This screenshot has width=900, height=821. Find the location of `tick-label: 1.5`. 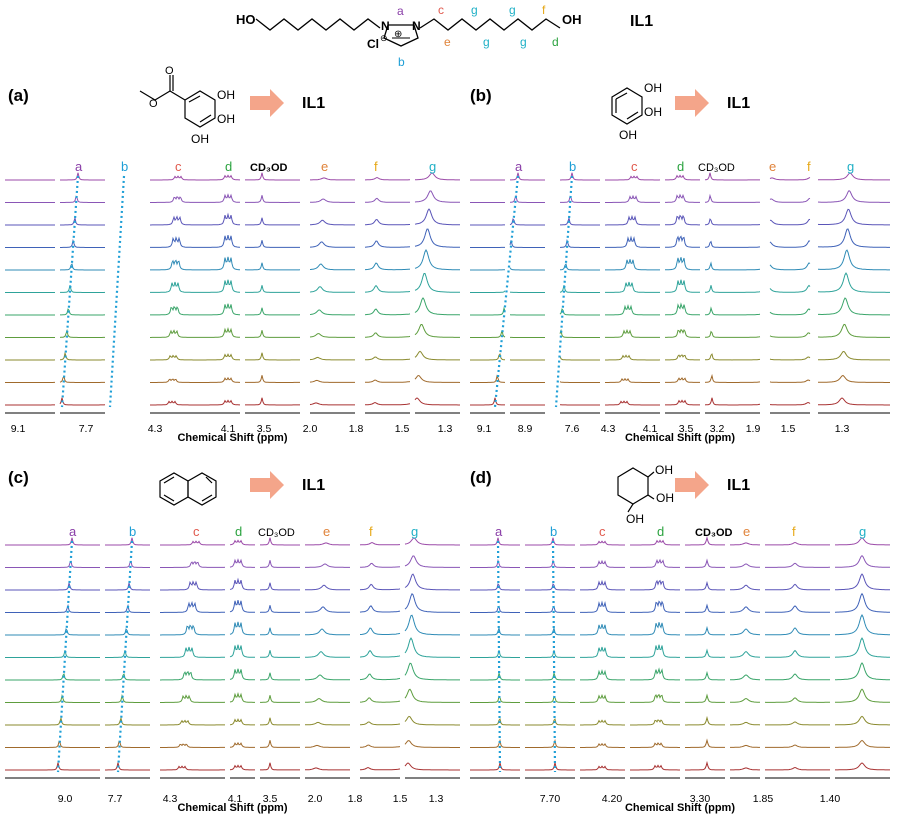

tick-label: 1.5 is located at coordinates (402, 429).